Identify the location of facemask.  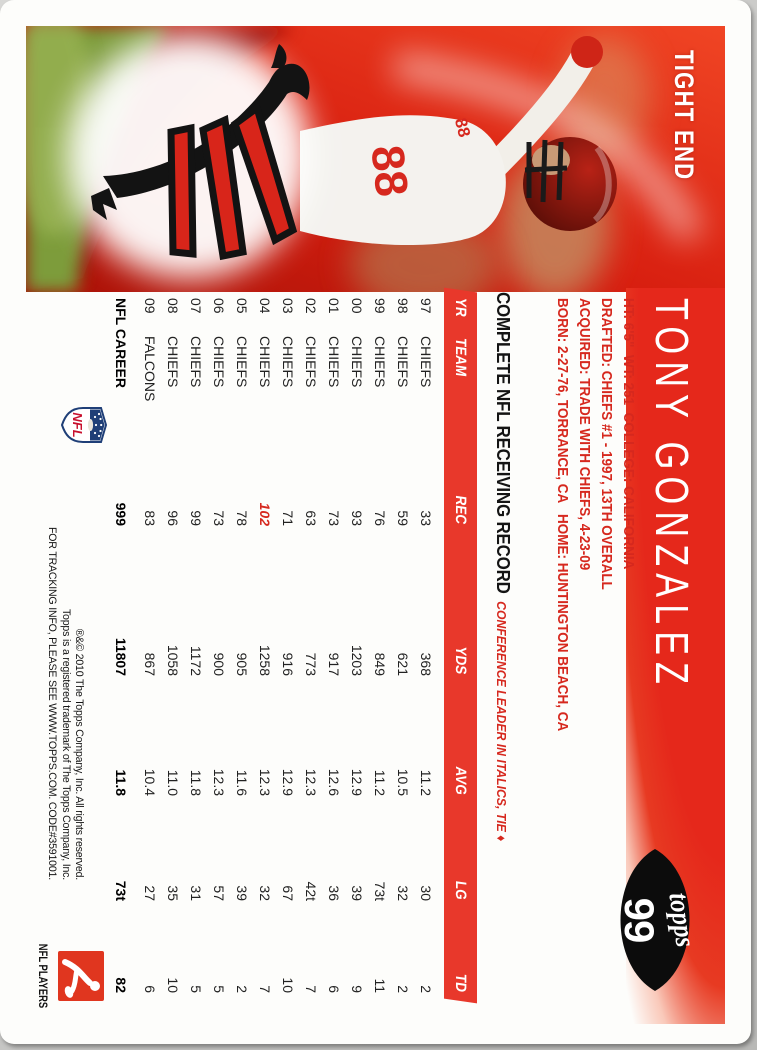
(546, 171).